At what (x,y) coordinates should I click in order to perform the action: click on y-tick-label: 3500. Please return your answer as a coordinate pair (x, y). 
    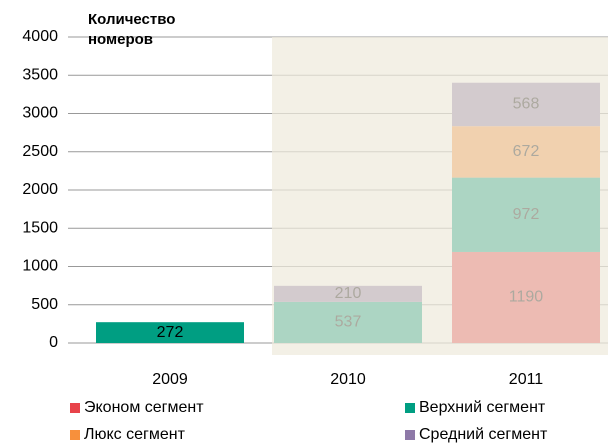
    Looking at the image, I should click on (40, 74).